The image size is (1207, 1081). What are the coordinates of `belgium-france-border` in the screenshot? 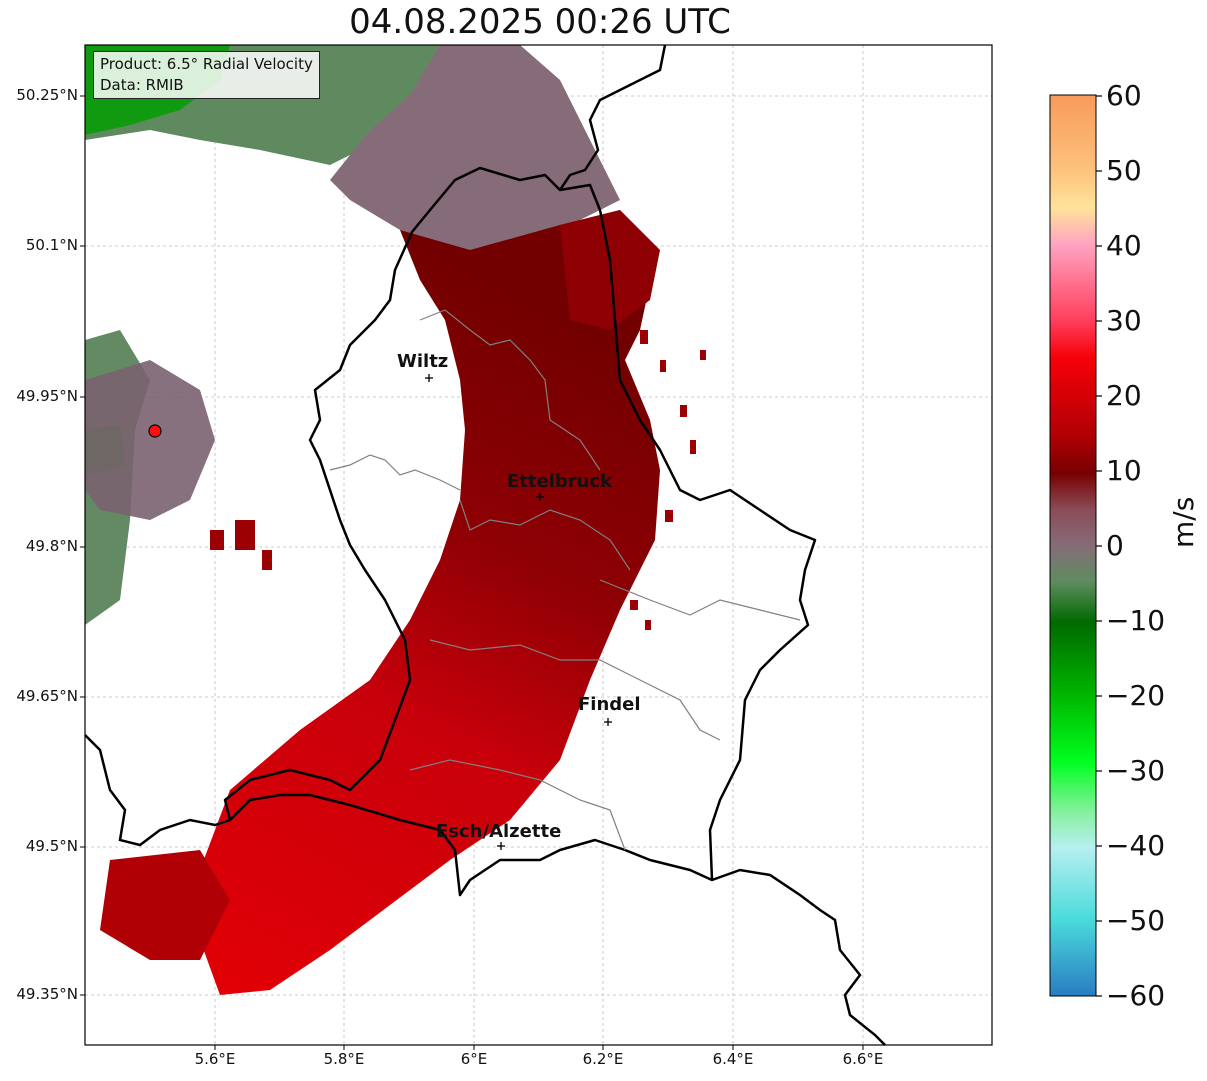 It's located at (157, 790).